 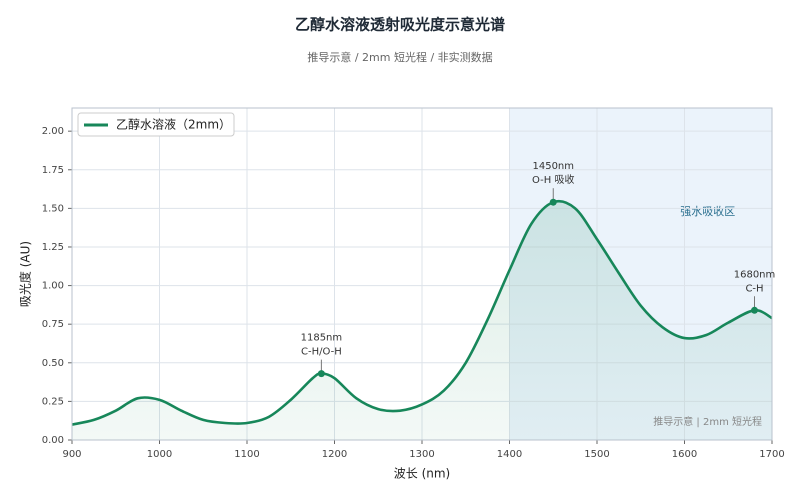 I want to click on legend-box, so click(x=156, y=124).